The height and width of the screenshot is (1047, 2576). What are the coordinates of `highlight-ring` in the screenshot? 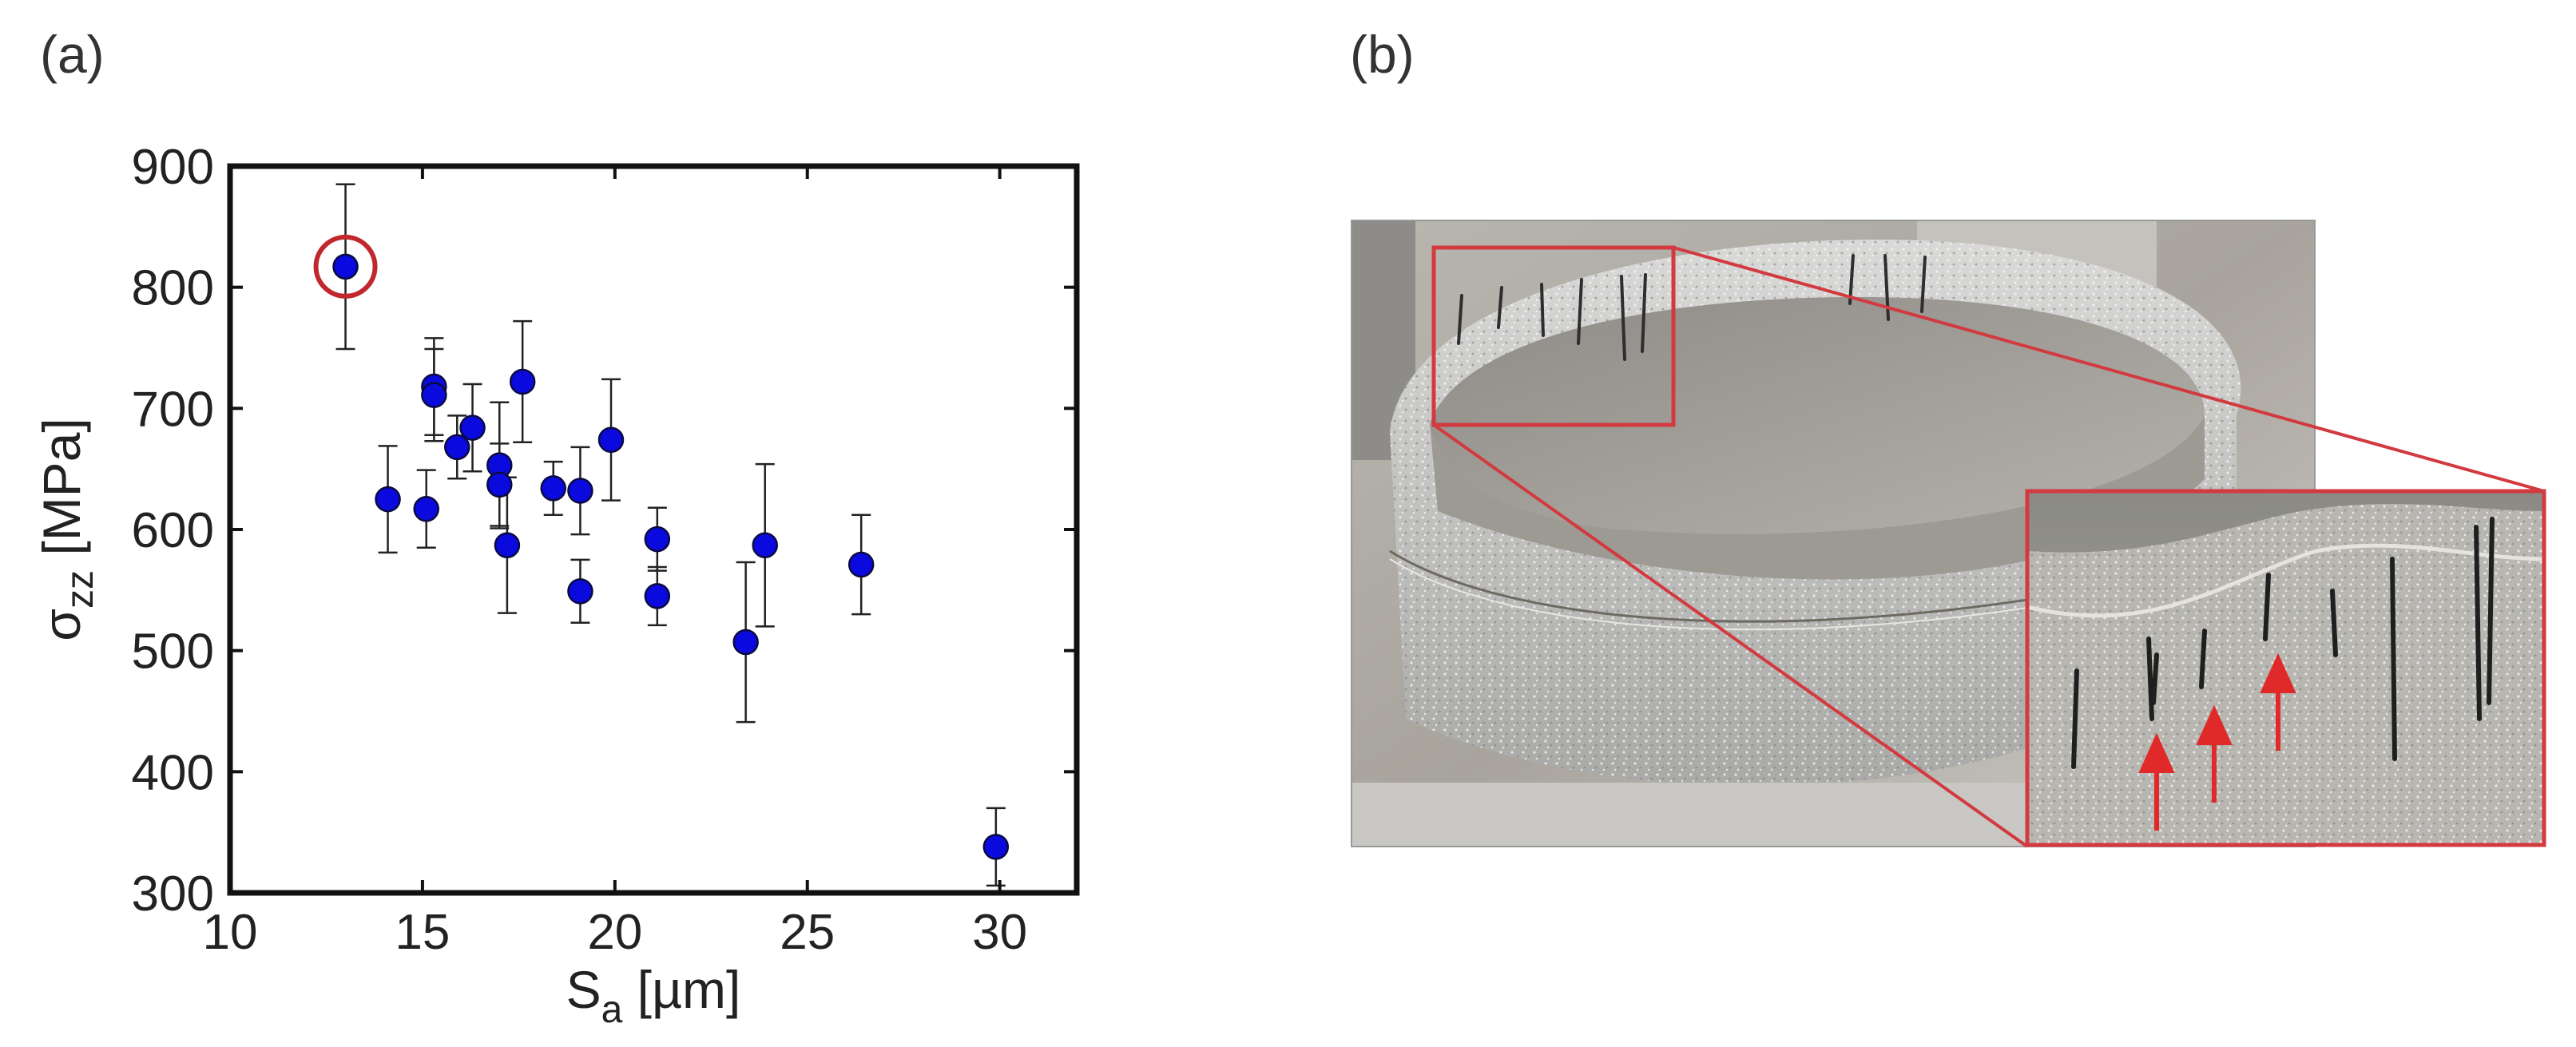 It's located at (345, 266).